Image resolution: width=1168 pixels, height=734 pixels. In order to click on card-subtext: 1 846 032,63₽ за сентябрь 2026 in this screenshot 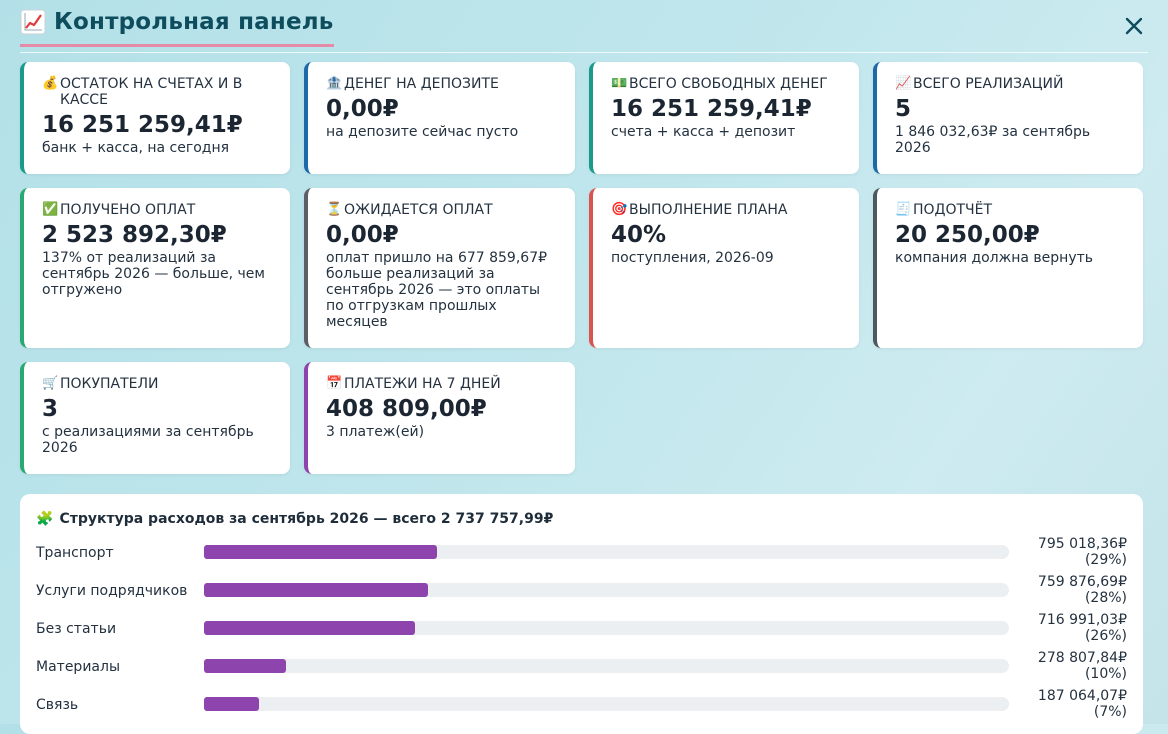, I will do `click(993, 140)`.